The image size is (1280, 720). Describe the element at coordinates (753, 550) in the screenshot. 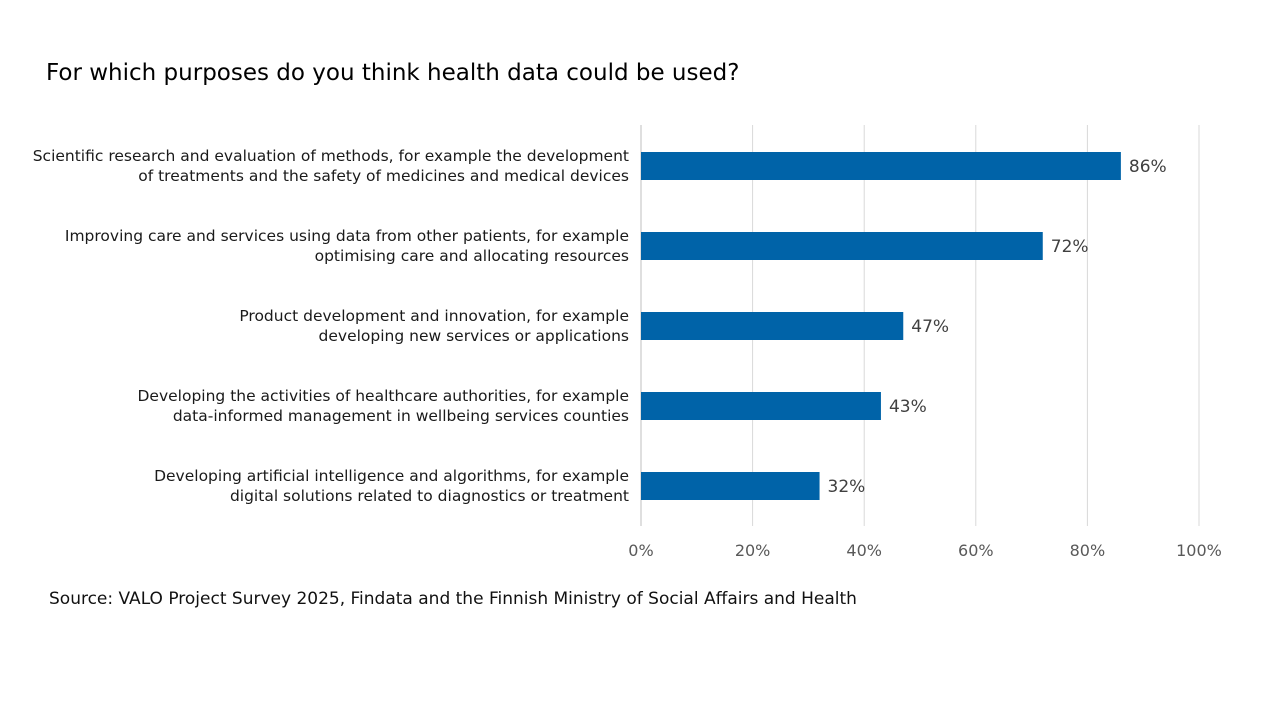

I see `x-tick-label: 20%` at that location.